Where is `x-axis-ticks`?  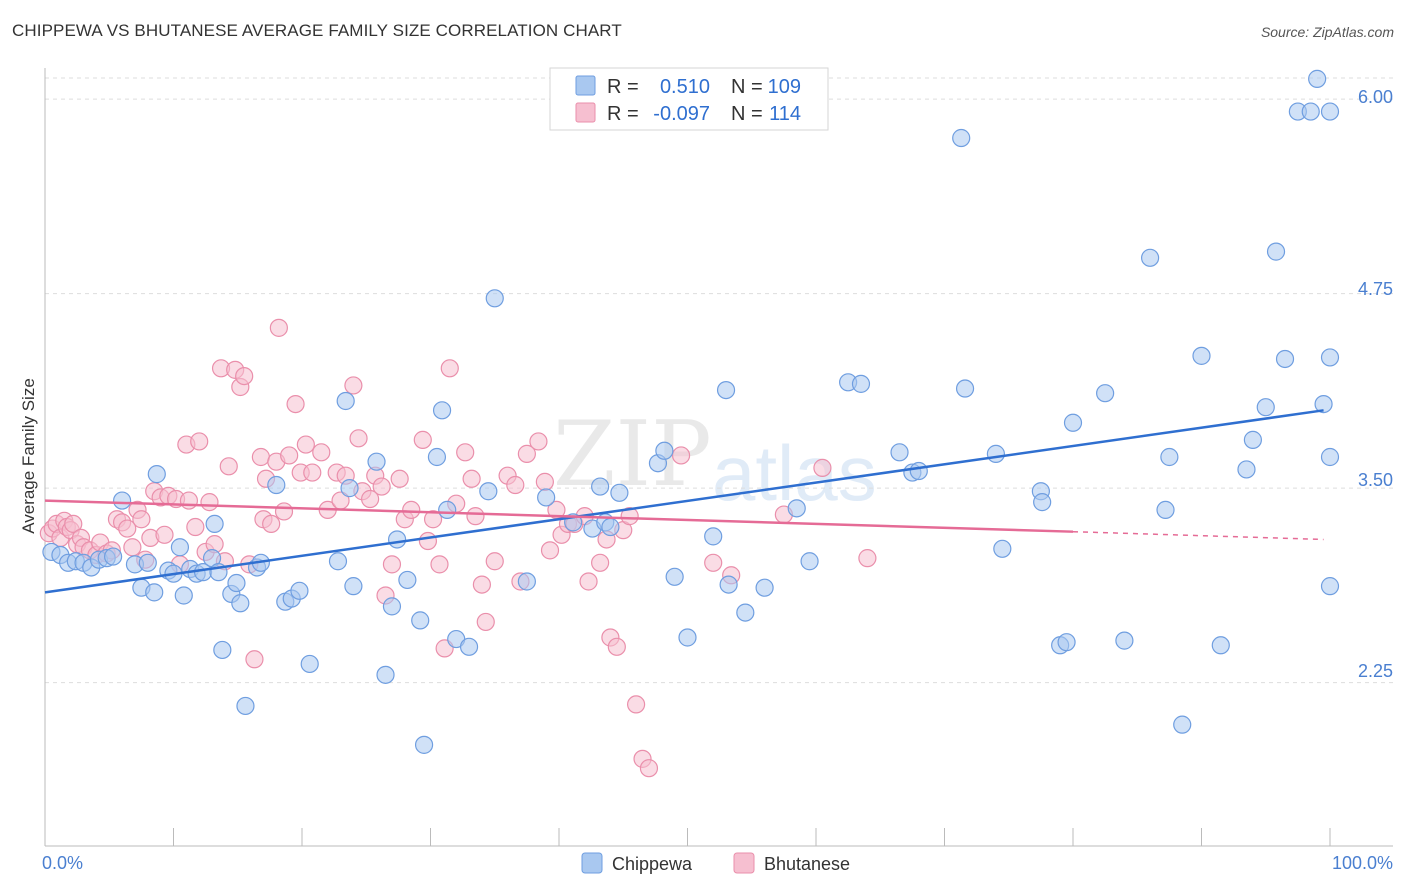 x-axis-ticks is located at coordinates (687, 837).